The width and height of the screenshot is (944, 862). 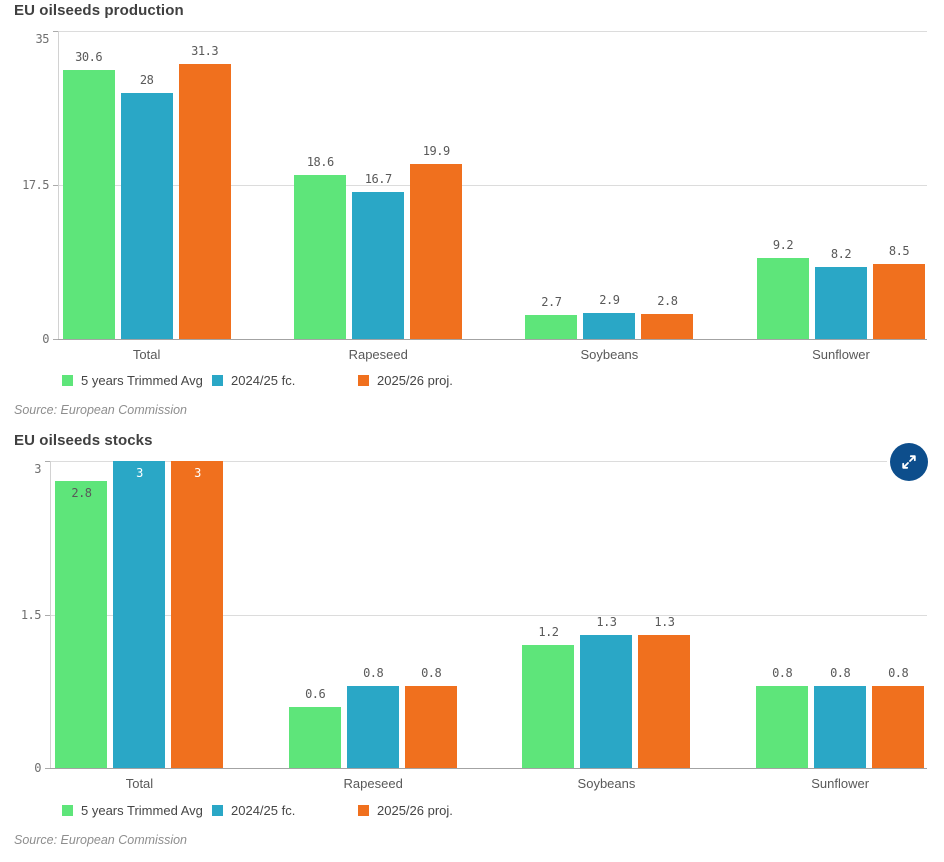 I want to click on y-axis-tick-label: 1.5, so click(x=31, y=614).